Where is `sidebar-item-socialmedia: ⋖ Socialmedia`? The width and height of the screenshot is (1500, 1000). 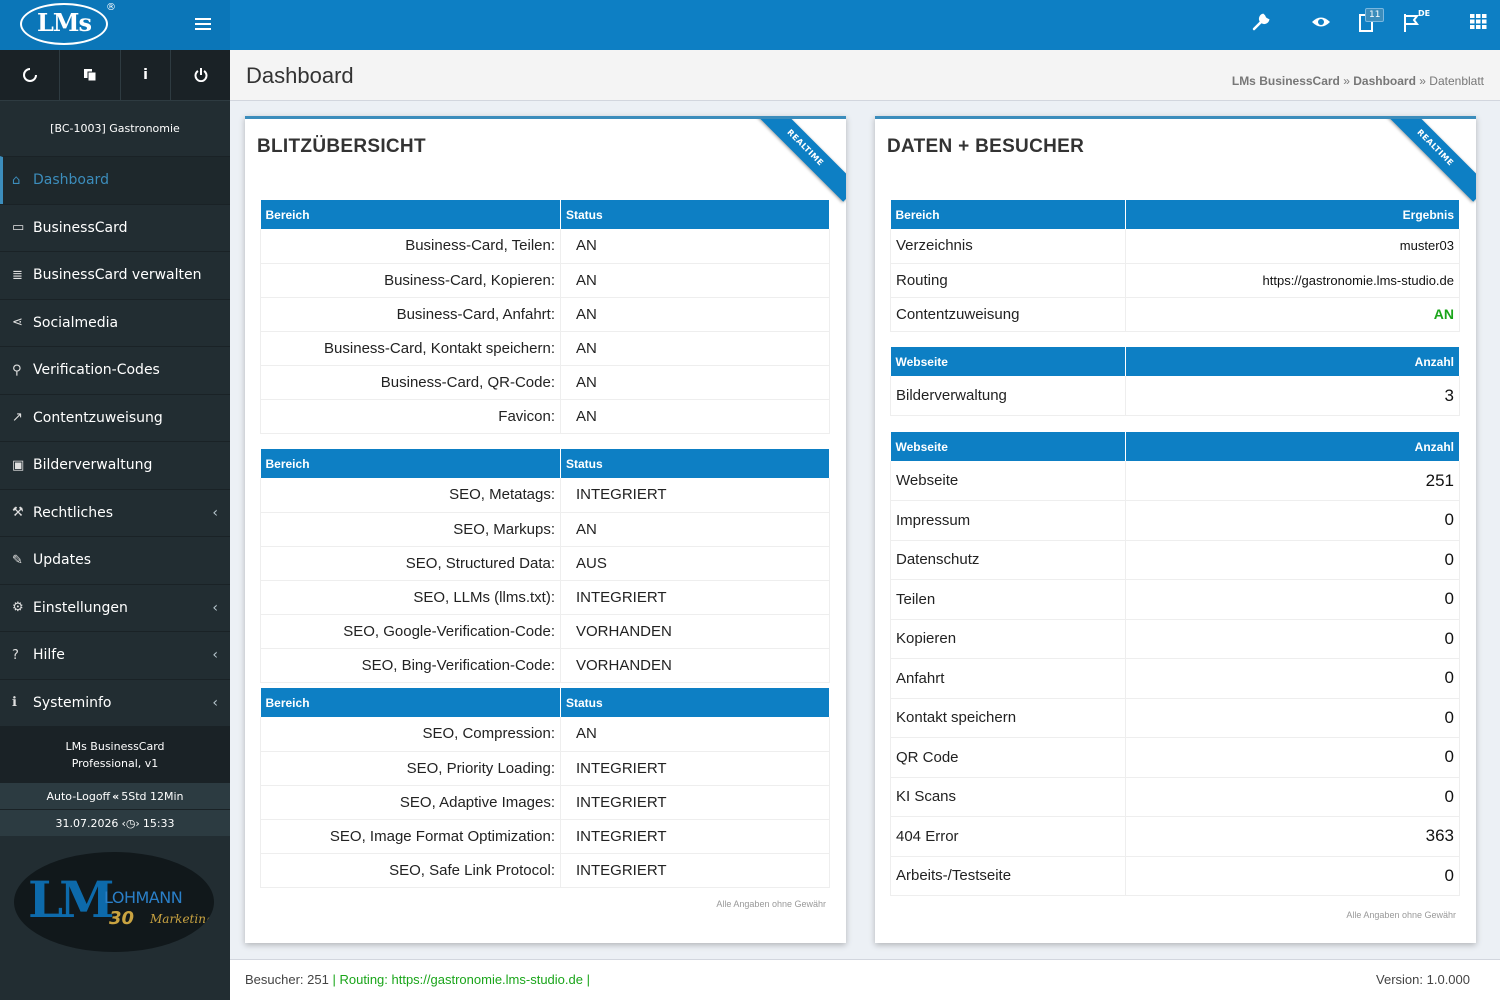
sidebar-item-socialmedia: ⋖ Socialmedia is located at coordinates (115, 322).